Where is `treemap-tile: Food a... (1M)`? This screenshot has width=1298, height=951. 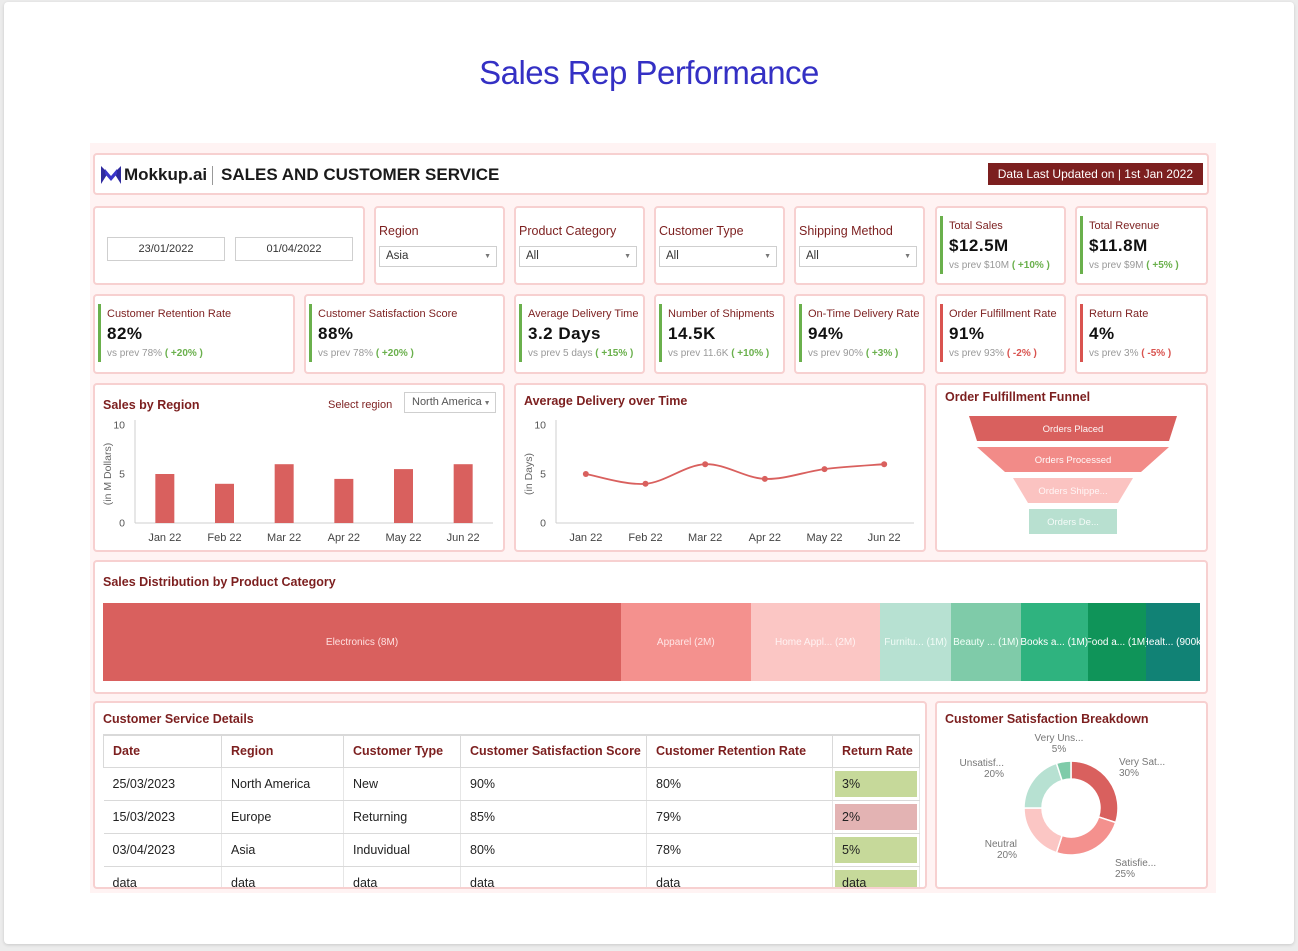 treemap-tile: Food a... (1M) is located at coordinates (1117, 642).